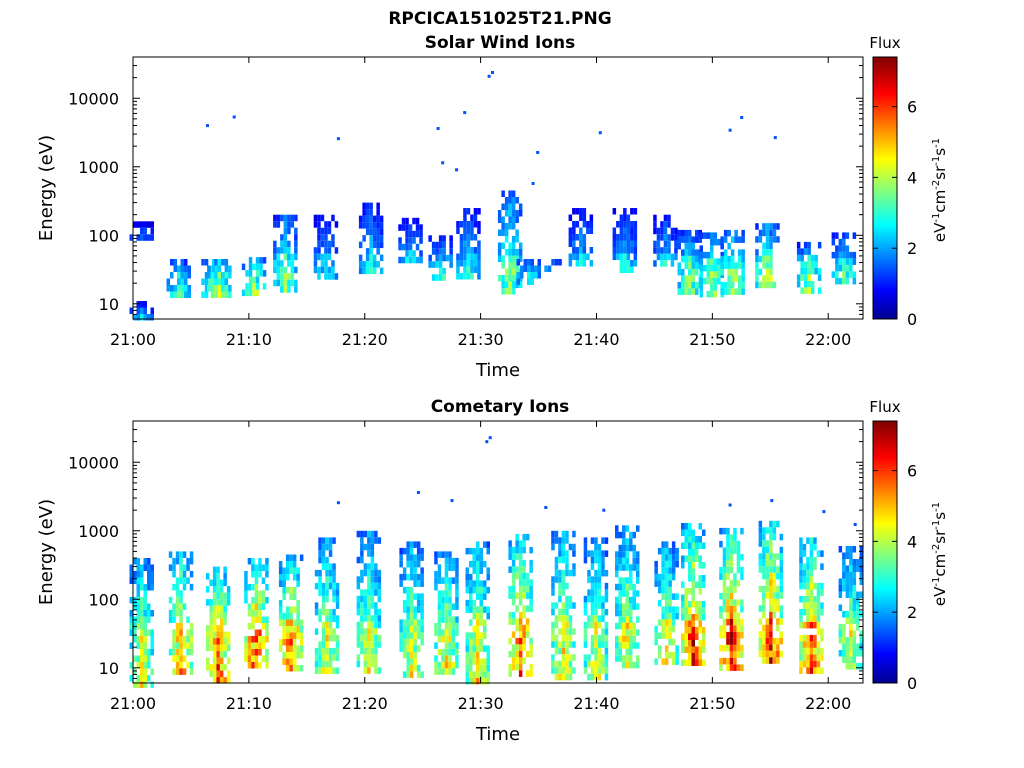 The height and width of the screenshot is (768, 1024). What do you see at coordinates (452, 501) in the screenshot?
I see `flux-dot` at bounding box center [452, 501].